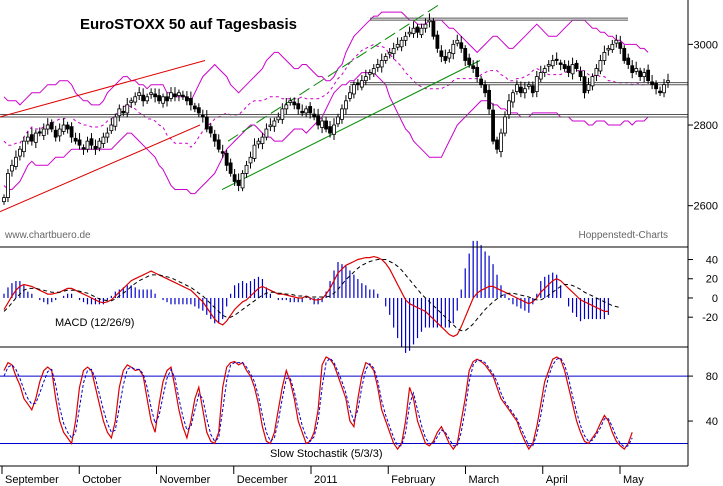 Image resolution: width=723 pixels, height=486 pixels. Describe the element at coordinates (351, 125) in the screenshot. I see `trendline-green-lower` at that location.